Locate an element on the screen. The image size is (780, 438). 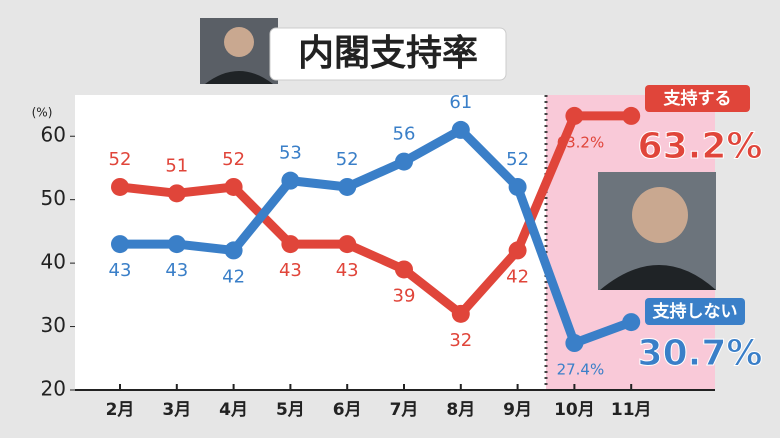
big-value-label: 63.2% is located at coordinates (700, 146).